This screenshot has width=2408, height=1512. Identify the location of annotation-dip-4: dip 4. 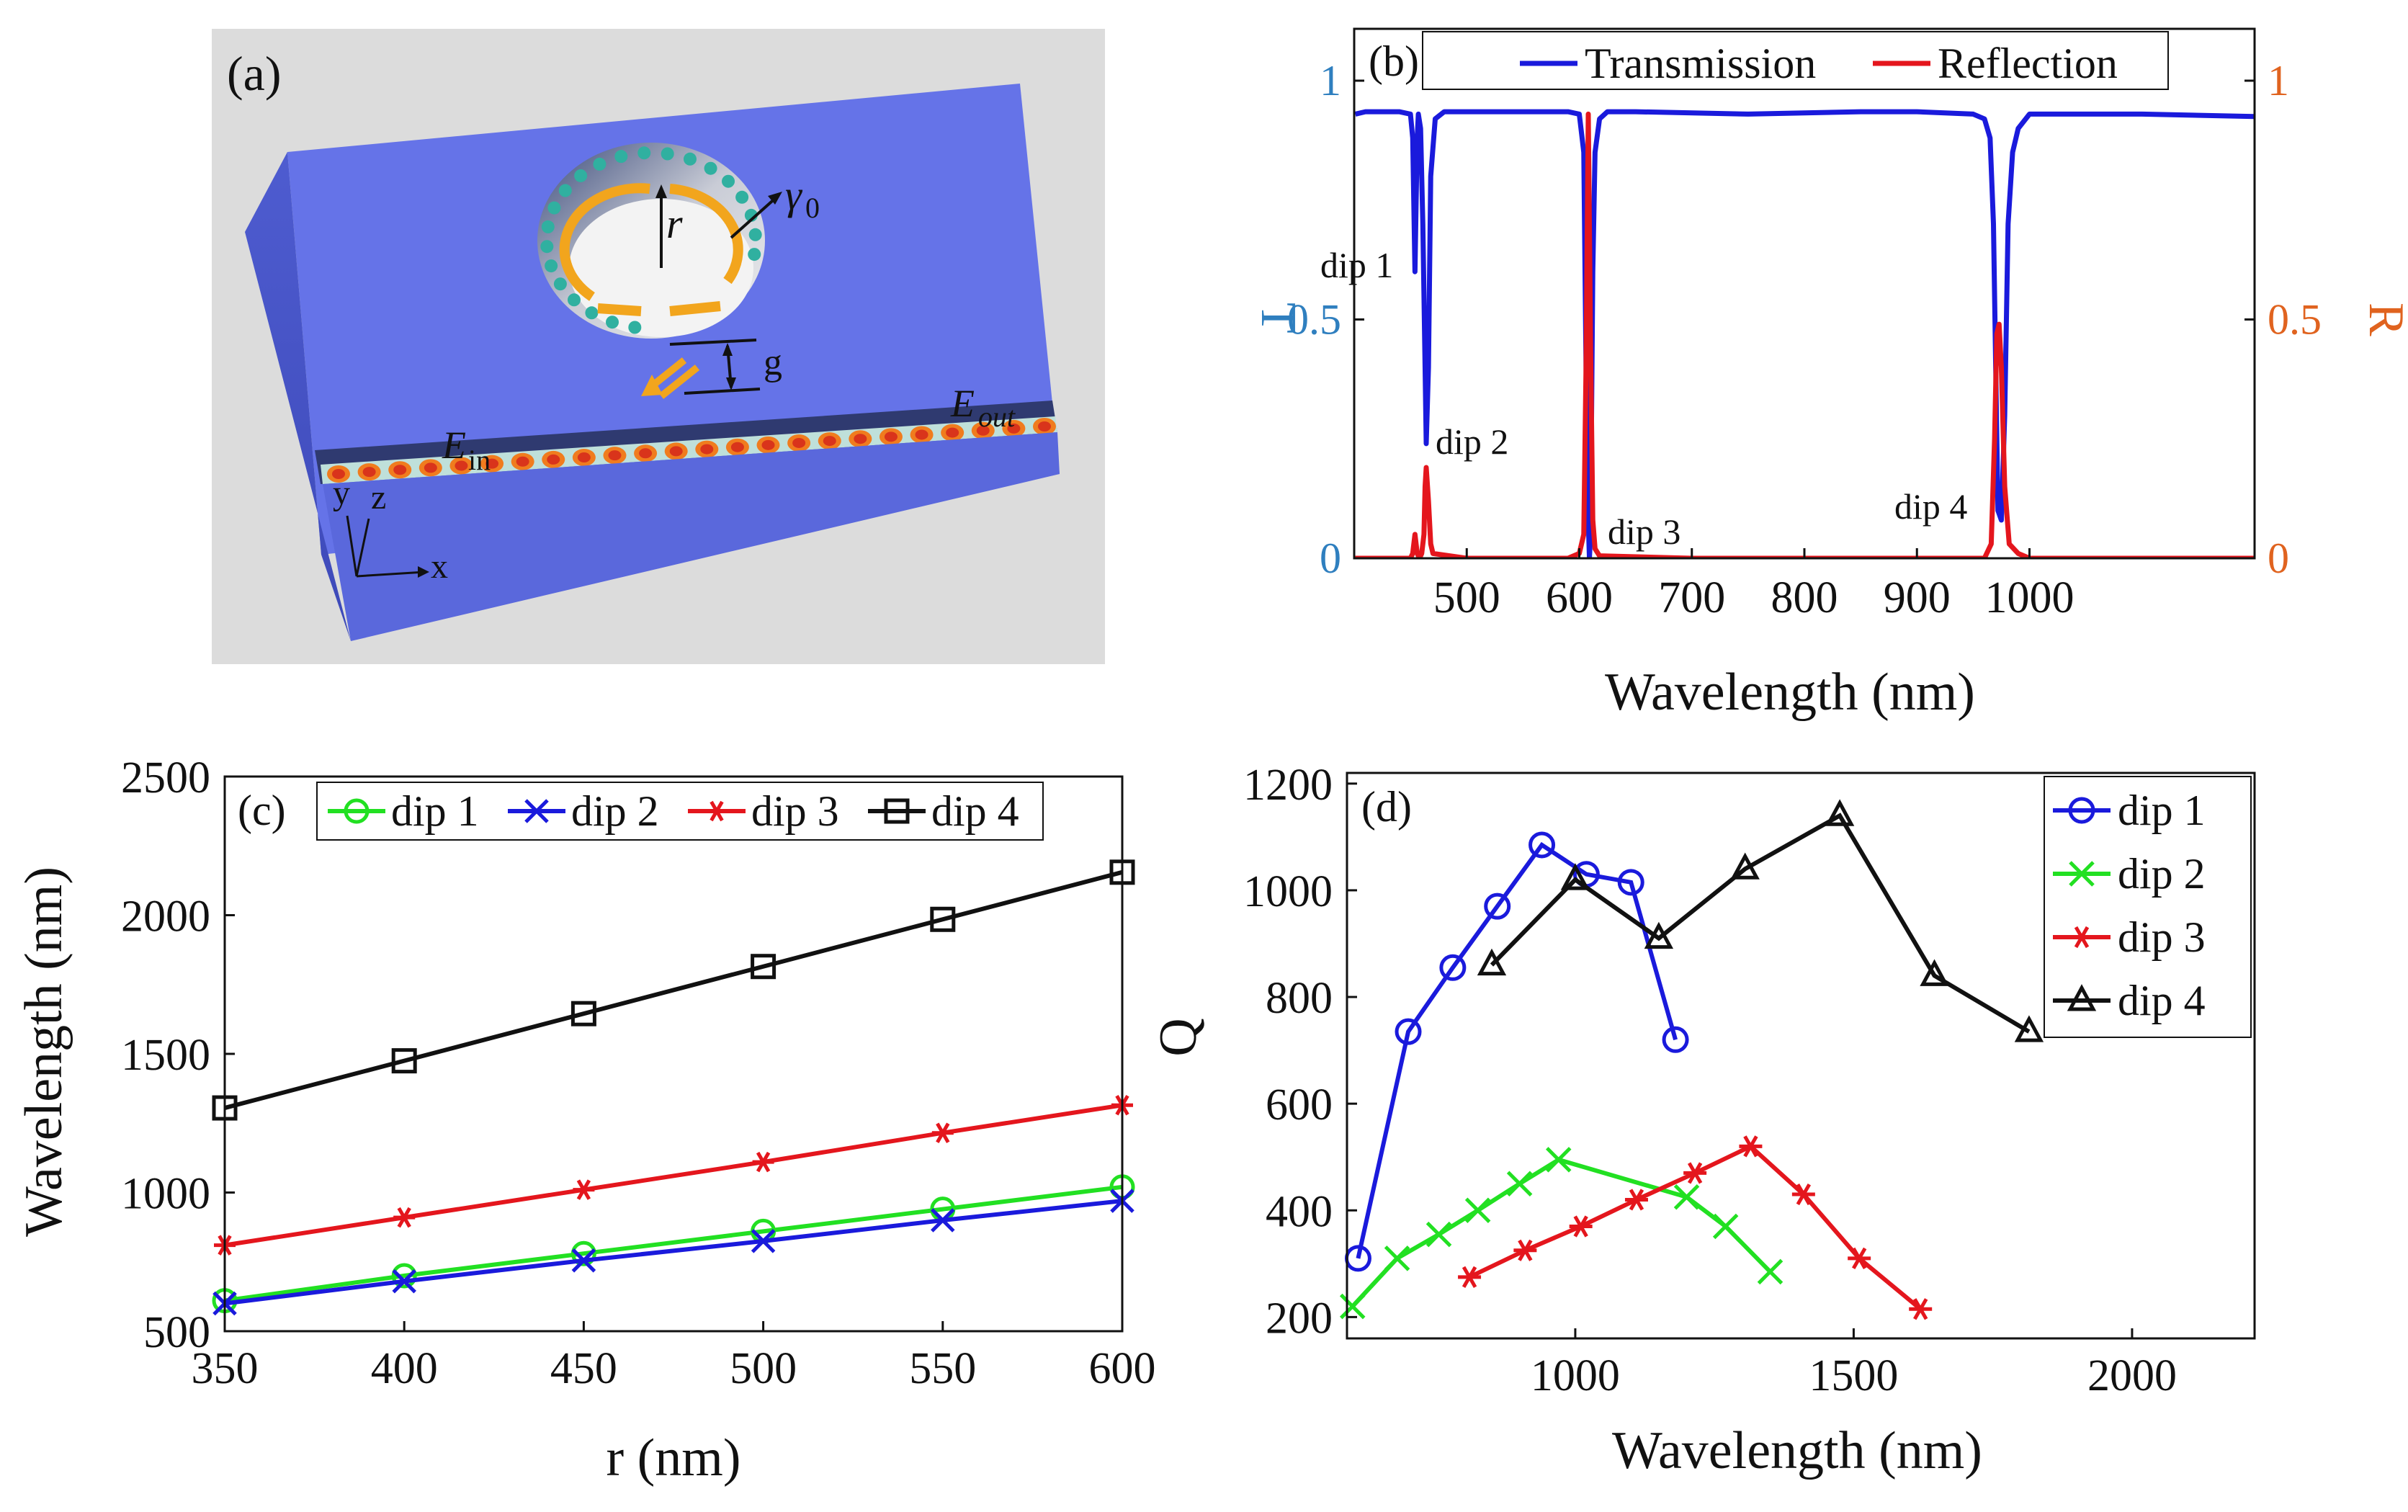
(1930, 506).